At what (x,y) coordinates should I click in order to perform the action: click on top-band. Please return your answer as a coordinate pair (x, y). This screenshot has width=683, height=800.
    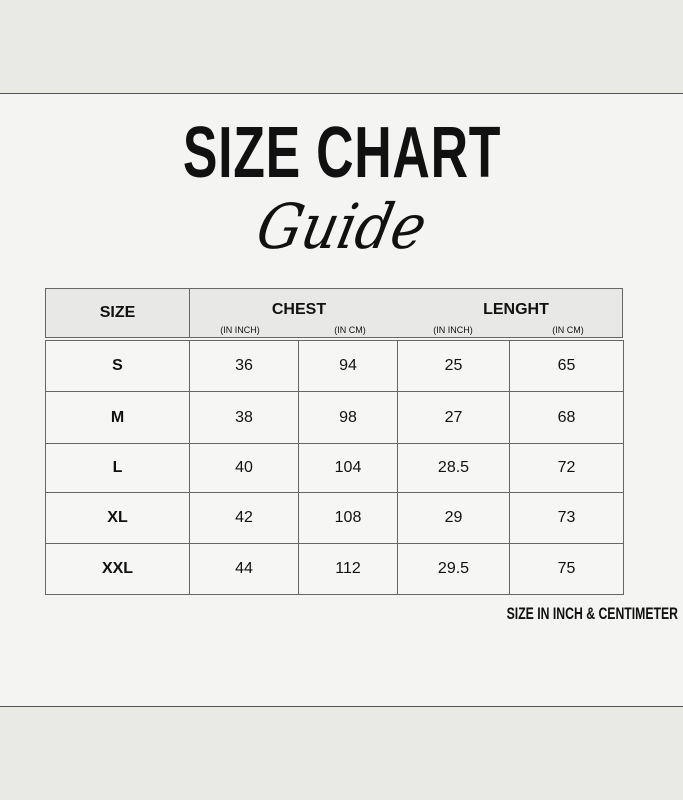
    Looking at the image, I should click on (341, 47).